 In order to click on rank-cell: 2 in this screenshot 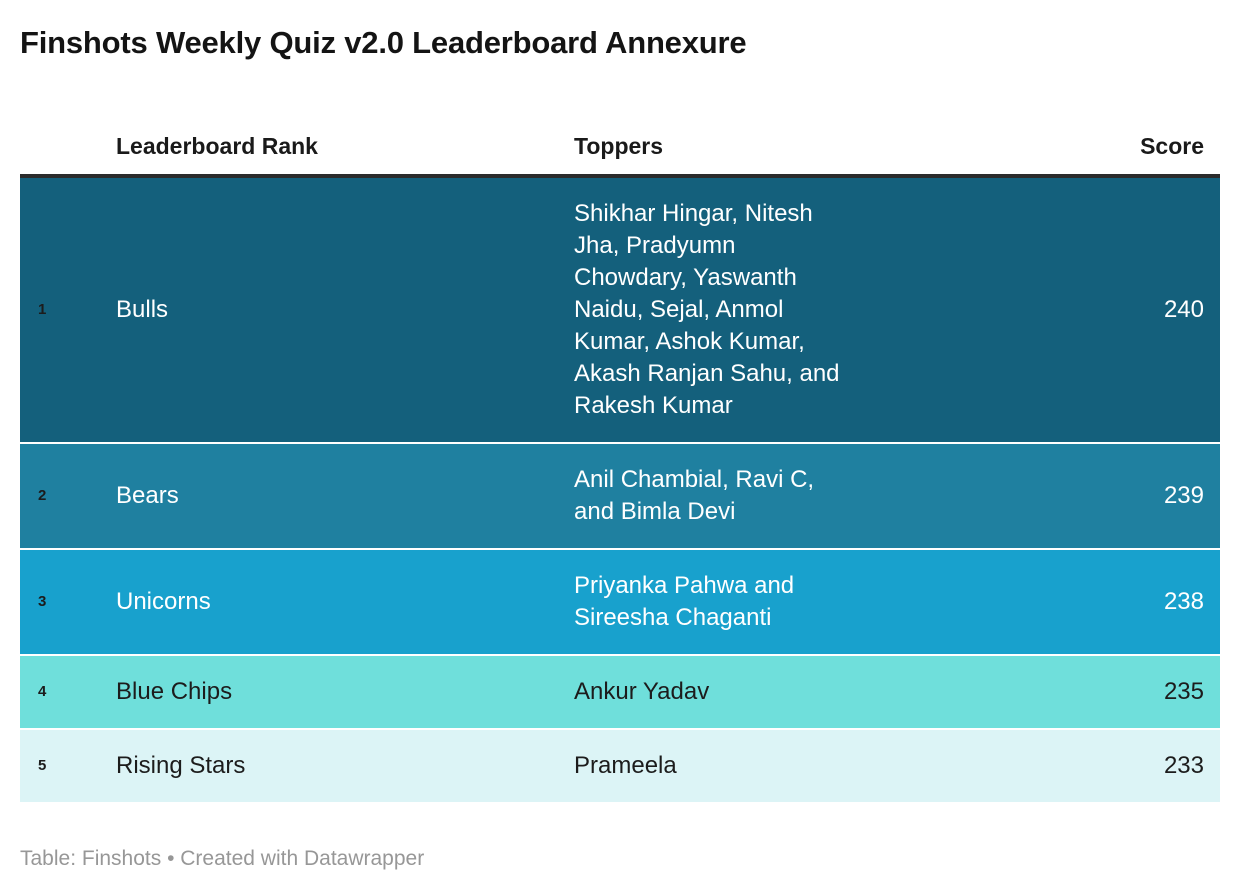, I will do `click(42, 495)`.